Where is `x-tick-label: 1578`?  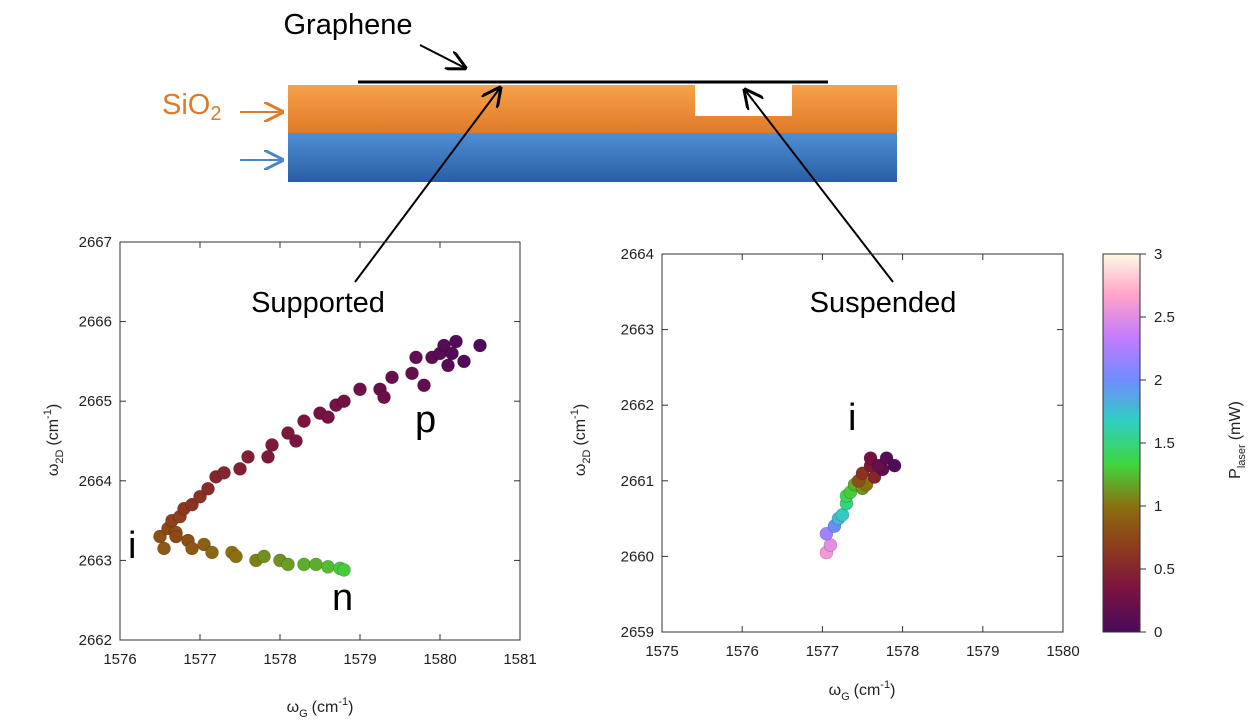 x-tick-label: 1578 is located at coordinates (902, 651).